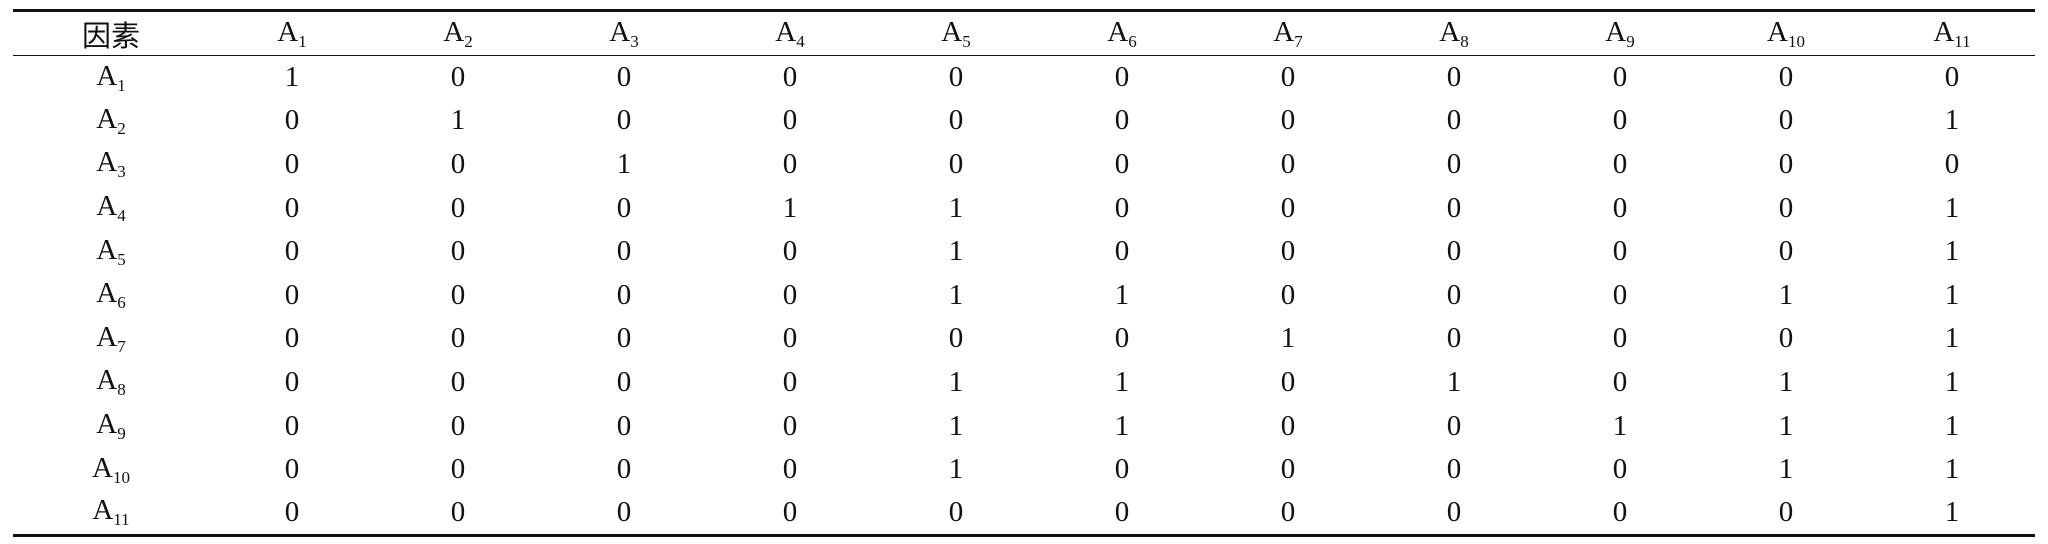 Image resolution: width=2048 pixels, height=544 pixels. Describe the element at coordinates (1024, 121) in the screenshot. I see `table-row: A2 0 1 0 0 0 0 0 0 0 0 1` at that location.